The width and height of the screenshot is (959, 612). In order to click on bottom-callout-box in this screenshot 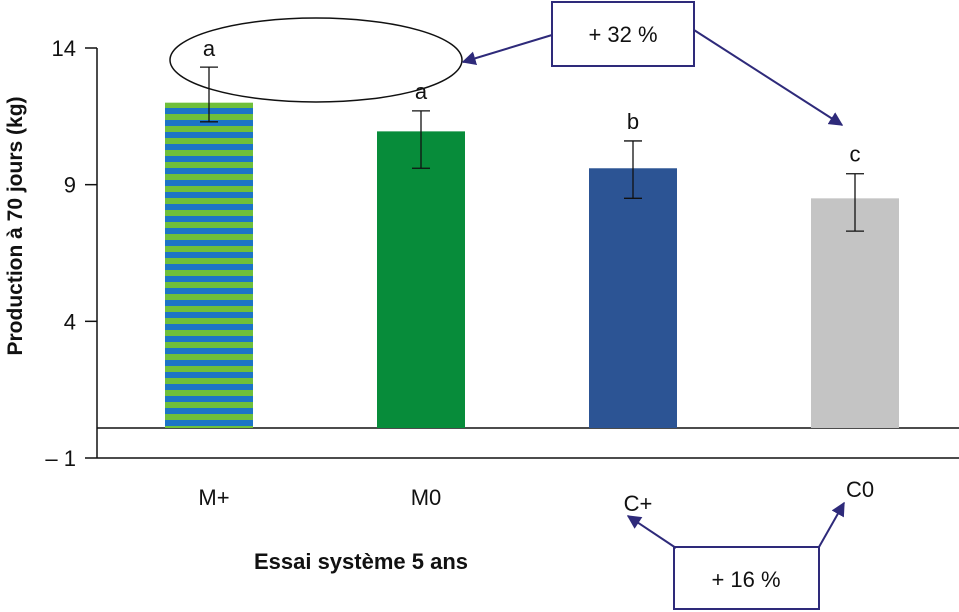, I will do `click(746, 578)`.